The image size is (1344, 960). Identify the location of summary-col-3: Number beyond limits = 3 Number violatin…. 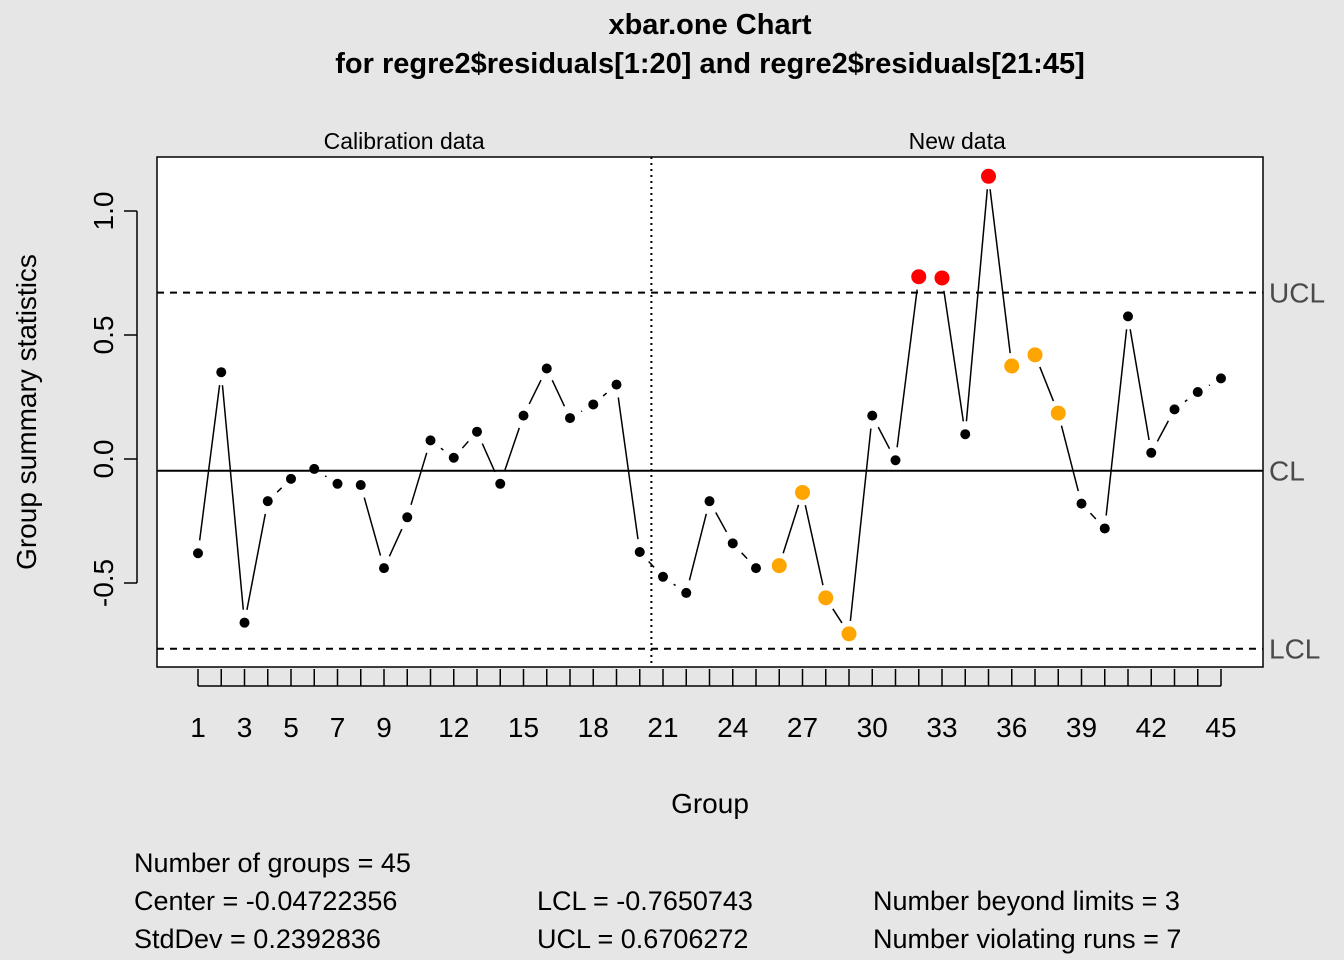
(1027, 920).